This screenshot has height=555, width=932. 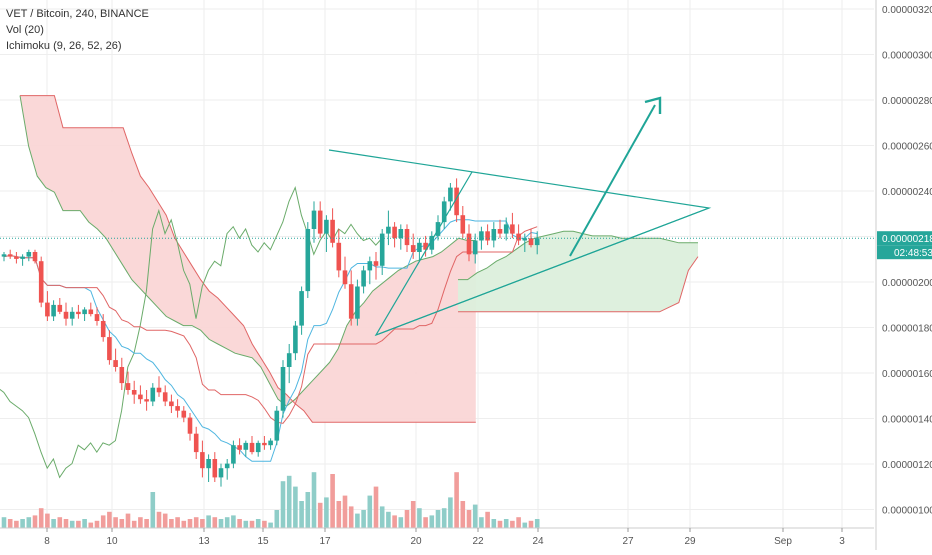 I want to click on current-price-tag, so click(x=904, y=238).